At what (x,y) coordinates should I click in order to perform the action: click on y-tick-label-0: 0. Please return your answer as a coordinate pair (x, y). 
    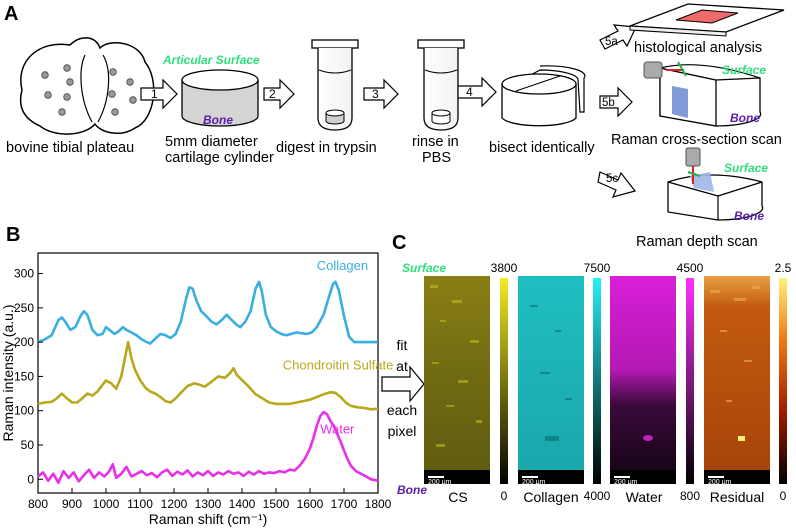
    Looking at the image, I should click on (30, 479).